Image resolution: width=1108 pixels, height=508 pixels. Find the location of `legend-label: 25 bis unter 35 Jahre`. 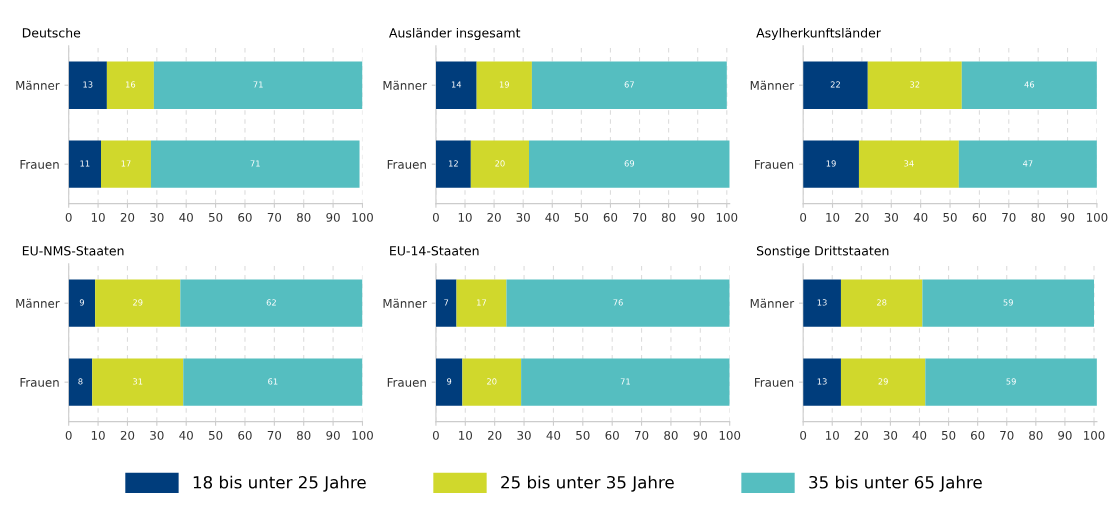

legend-label: 25 bis unter 35 Jahre is located at coordinates (587, 483).